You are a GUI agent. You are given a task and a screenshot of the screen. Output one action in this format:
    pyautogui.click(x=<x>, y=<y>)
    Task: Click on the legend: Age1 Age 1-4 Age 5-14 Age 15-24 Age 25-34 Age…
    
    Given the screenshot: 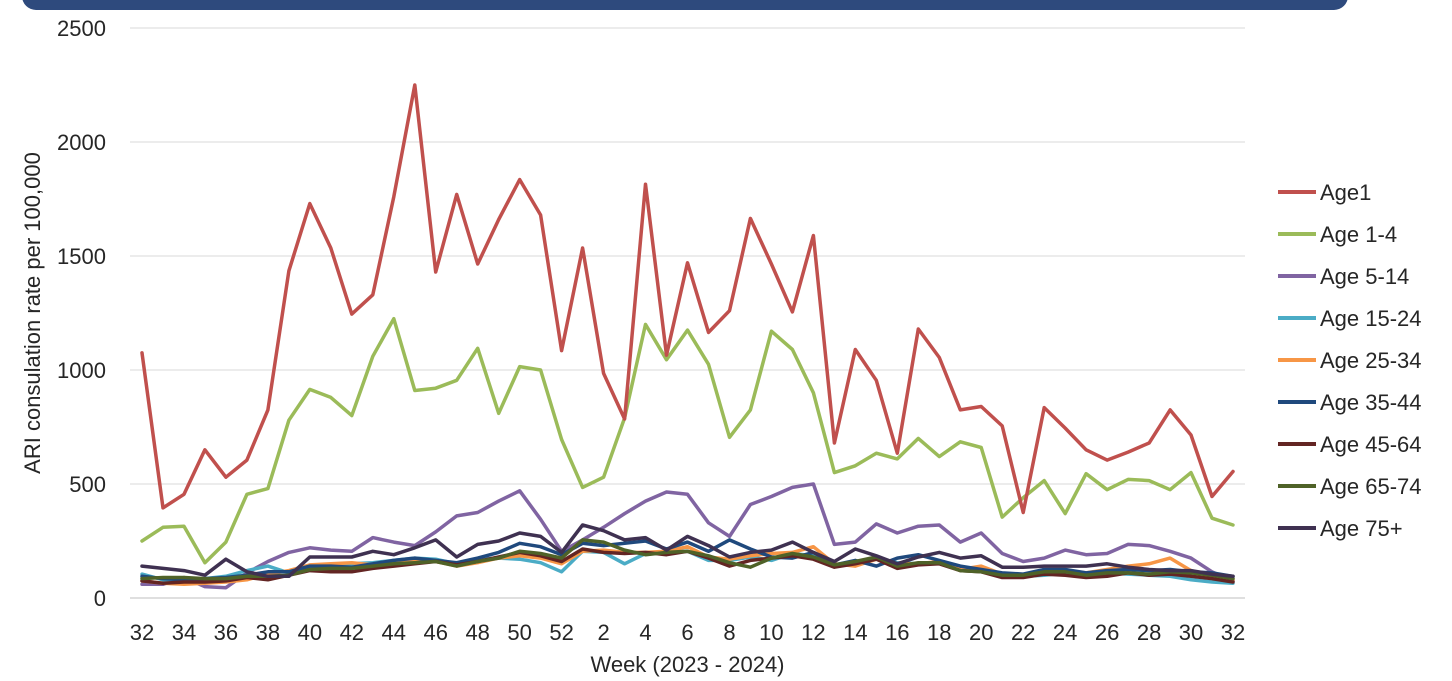 What is the action you would take?
    pyautogui.click(x=1350, y=360)
    